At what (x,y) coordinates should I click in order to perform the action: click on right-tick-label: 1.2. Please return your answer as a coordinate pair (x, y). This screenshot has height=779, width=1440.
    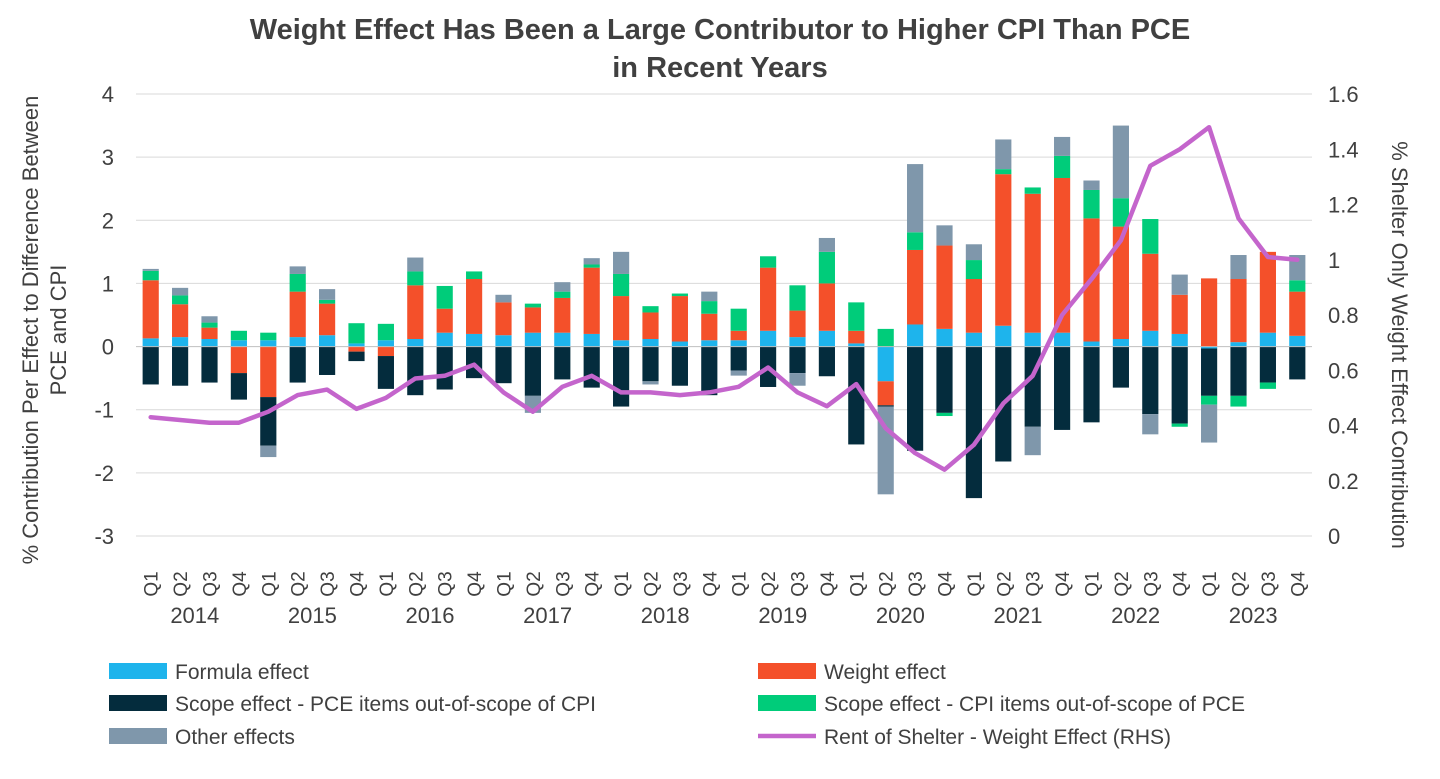
    Looking at the image, I should click on (1343, 205).